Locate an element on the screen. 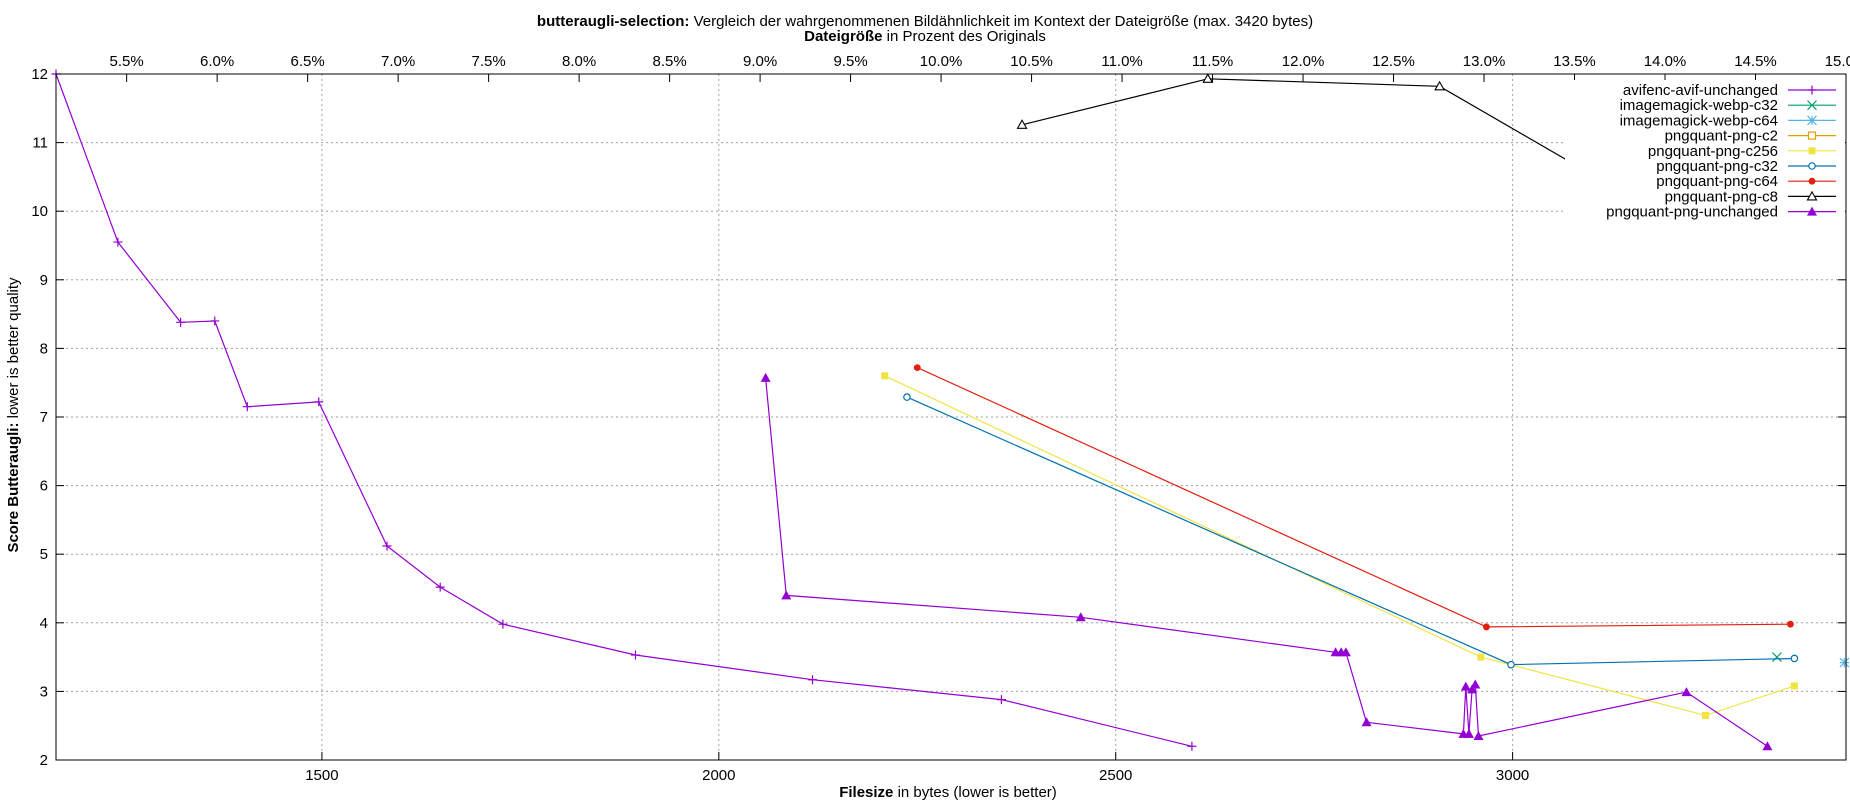 The height and width of the screenshot is (800, 1850). y-tick-label: 7 is located at coordinates (44, 417).